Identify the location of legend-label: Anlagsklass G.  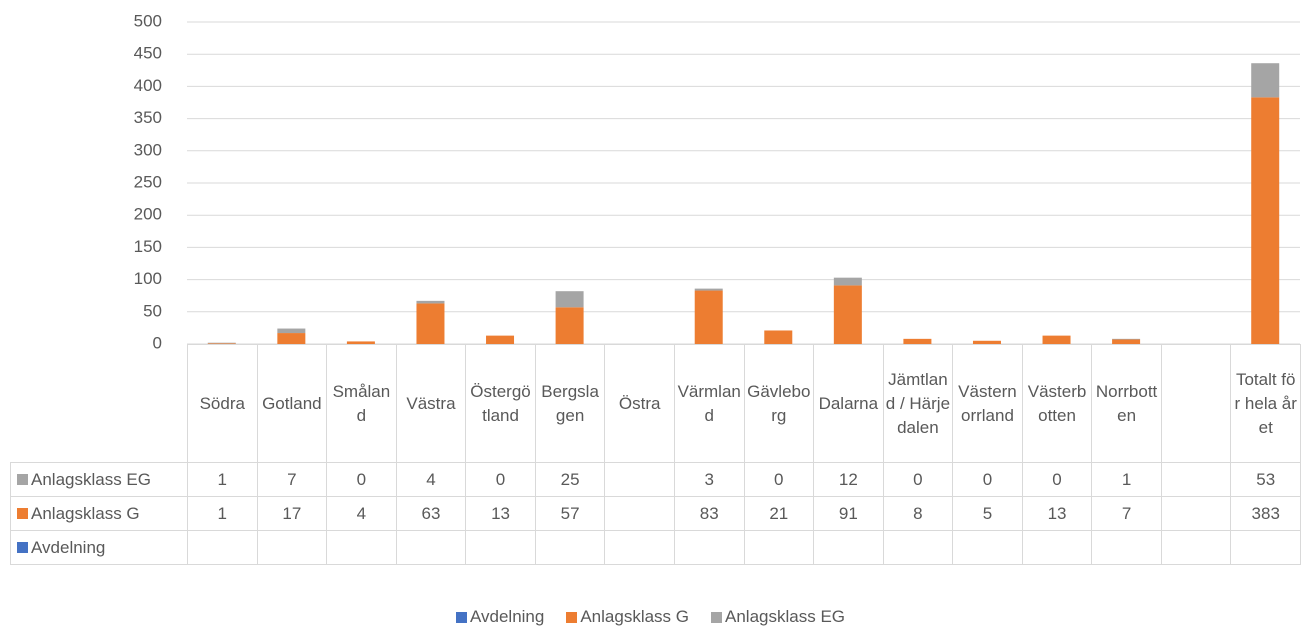
(635, 616).